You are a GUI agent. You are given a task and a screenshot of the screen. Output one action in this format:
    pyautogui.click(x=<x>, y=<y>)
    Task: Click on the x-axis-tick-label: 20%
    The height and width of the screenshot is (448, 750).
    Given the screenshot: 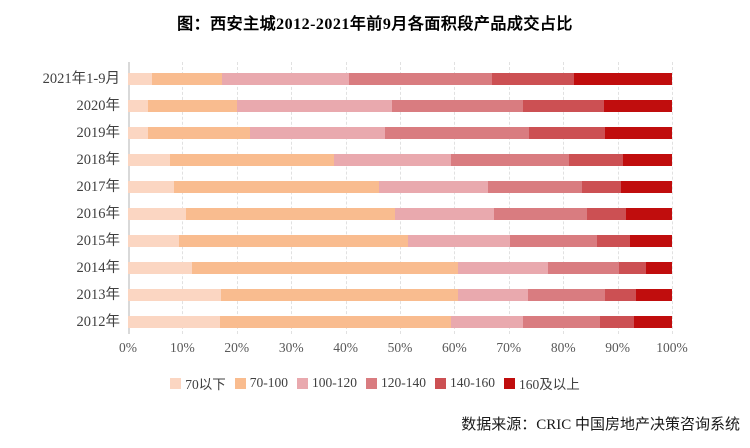 What is the action you would take?
    pyautogui.click(x=237, y=347)
    